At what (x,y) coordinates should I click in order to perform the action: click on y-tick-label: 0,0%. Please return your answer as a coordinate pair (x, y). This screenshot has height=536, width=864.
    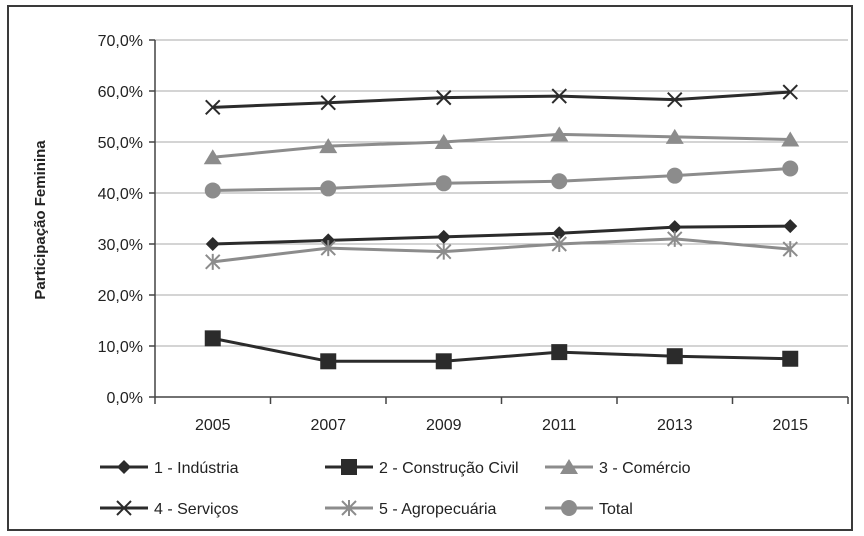
    Looking at the image, I should click on (125, 398).